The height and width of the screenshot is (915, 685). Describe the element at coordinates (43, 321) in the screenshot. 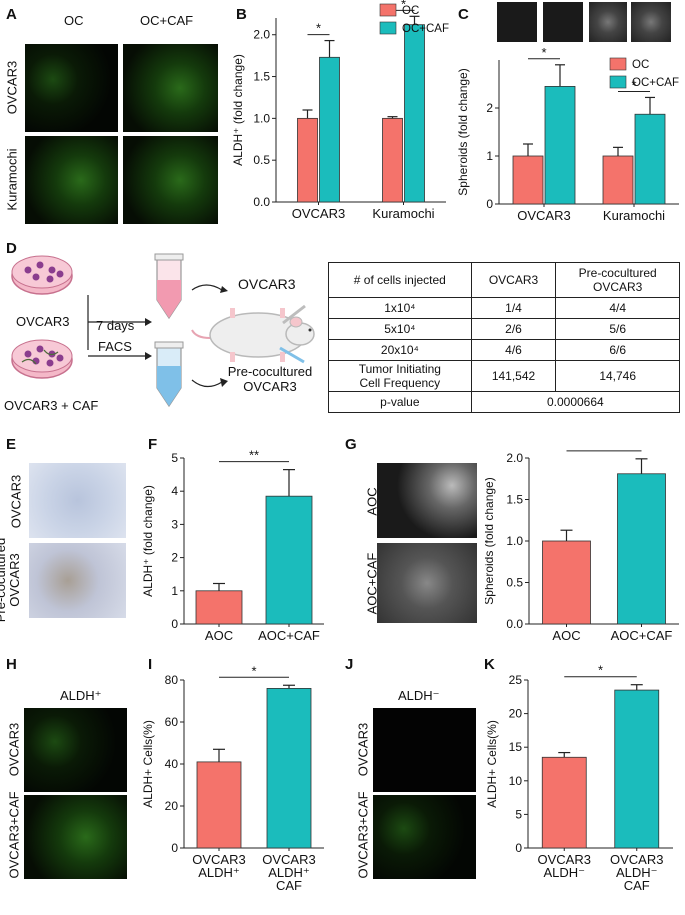

I see `schematic-ovcar3: OVCAR3` at that location.